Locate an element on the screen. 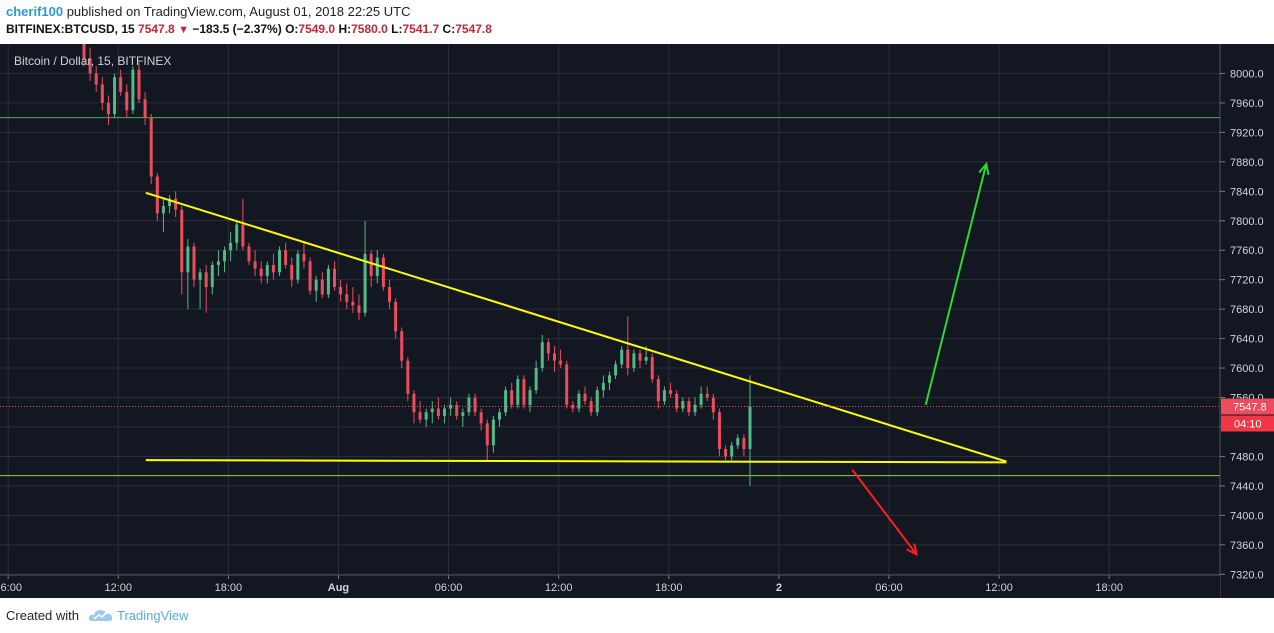  y-tick-label: 7640.0 is located at coordinates (1247, 340).